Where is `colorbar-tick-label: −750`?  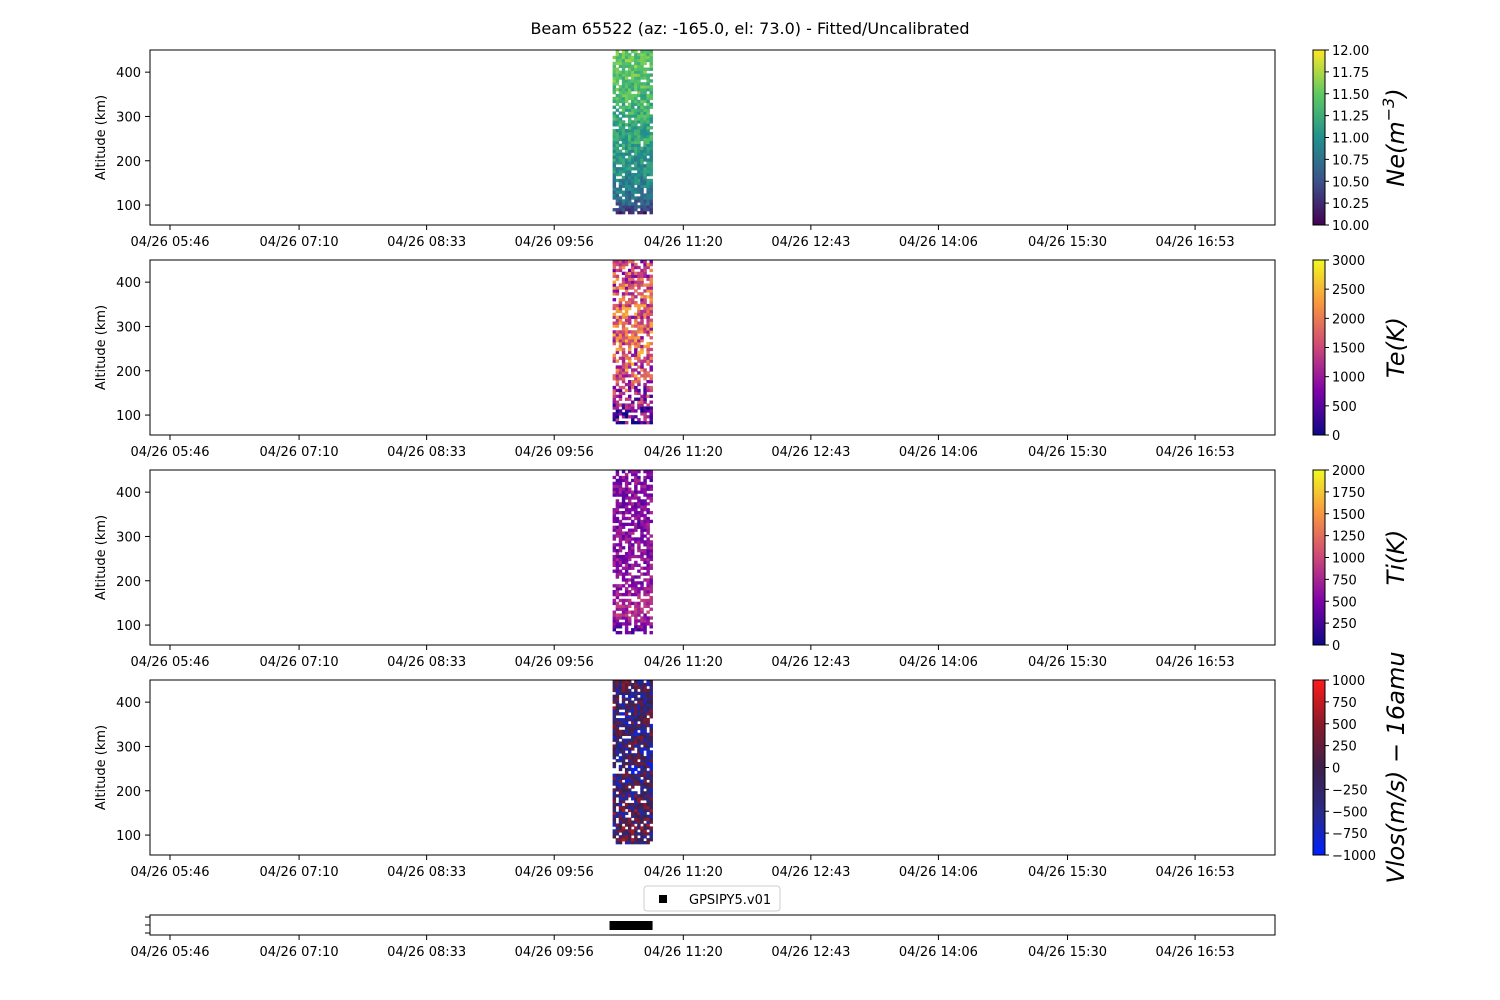
colorbar-tick-label: −750 is located at coordinates (1350, 834).